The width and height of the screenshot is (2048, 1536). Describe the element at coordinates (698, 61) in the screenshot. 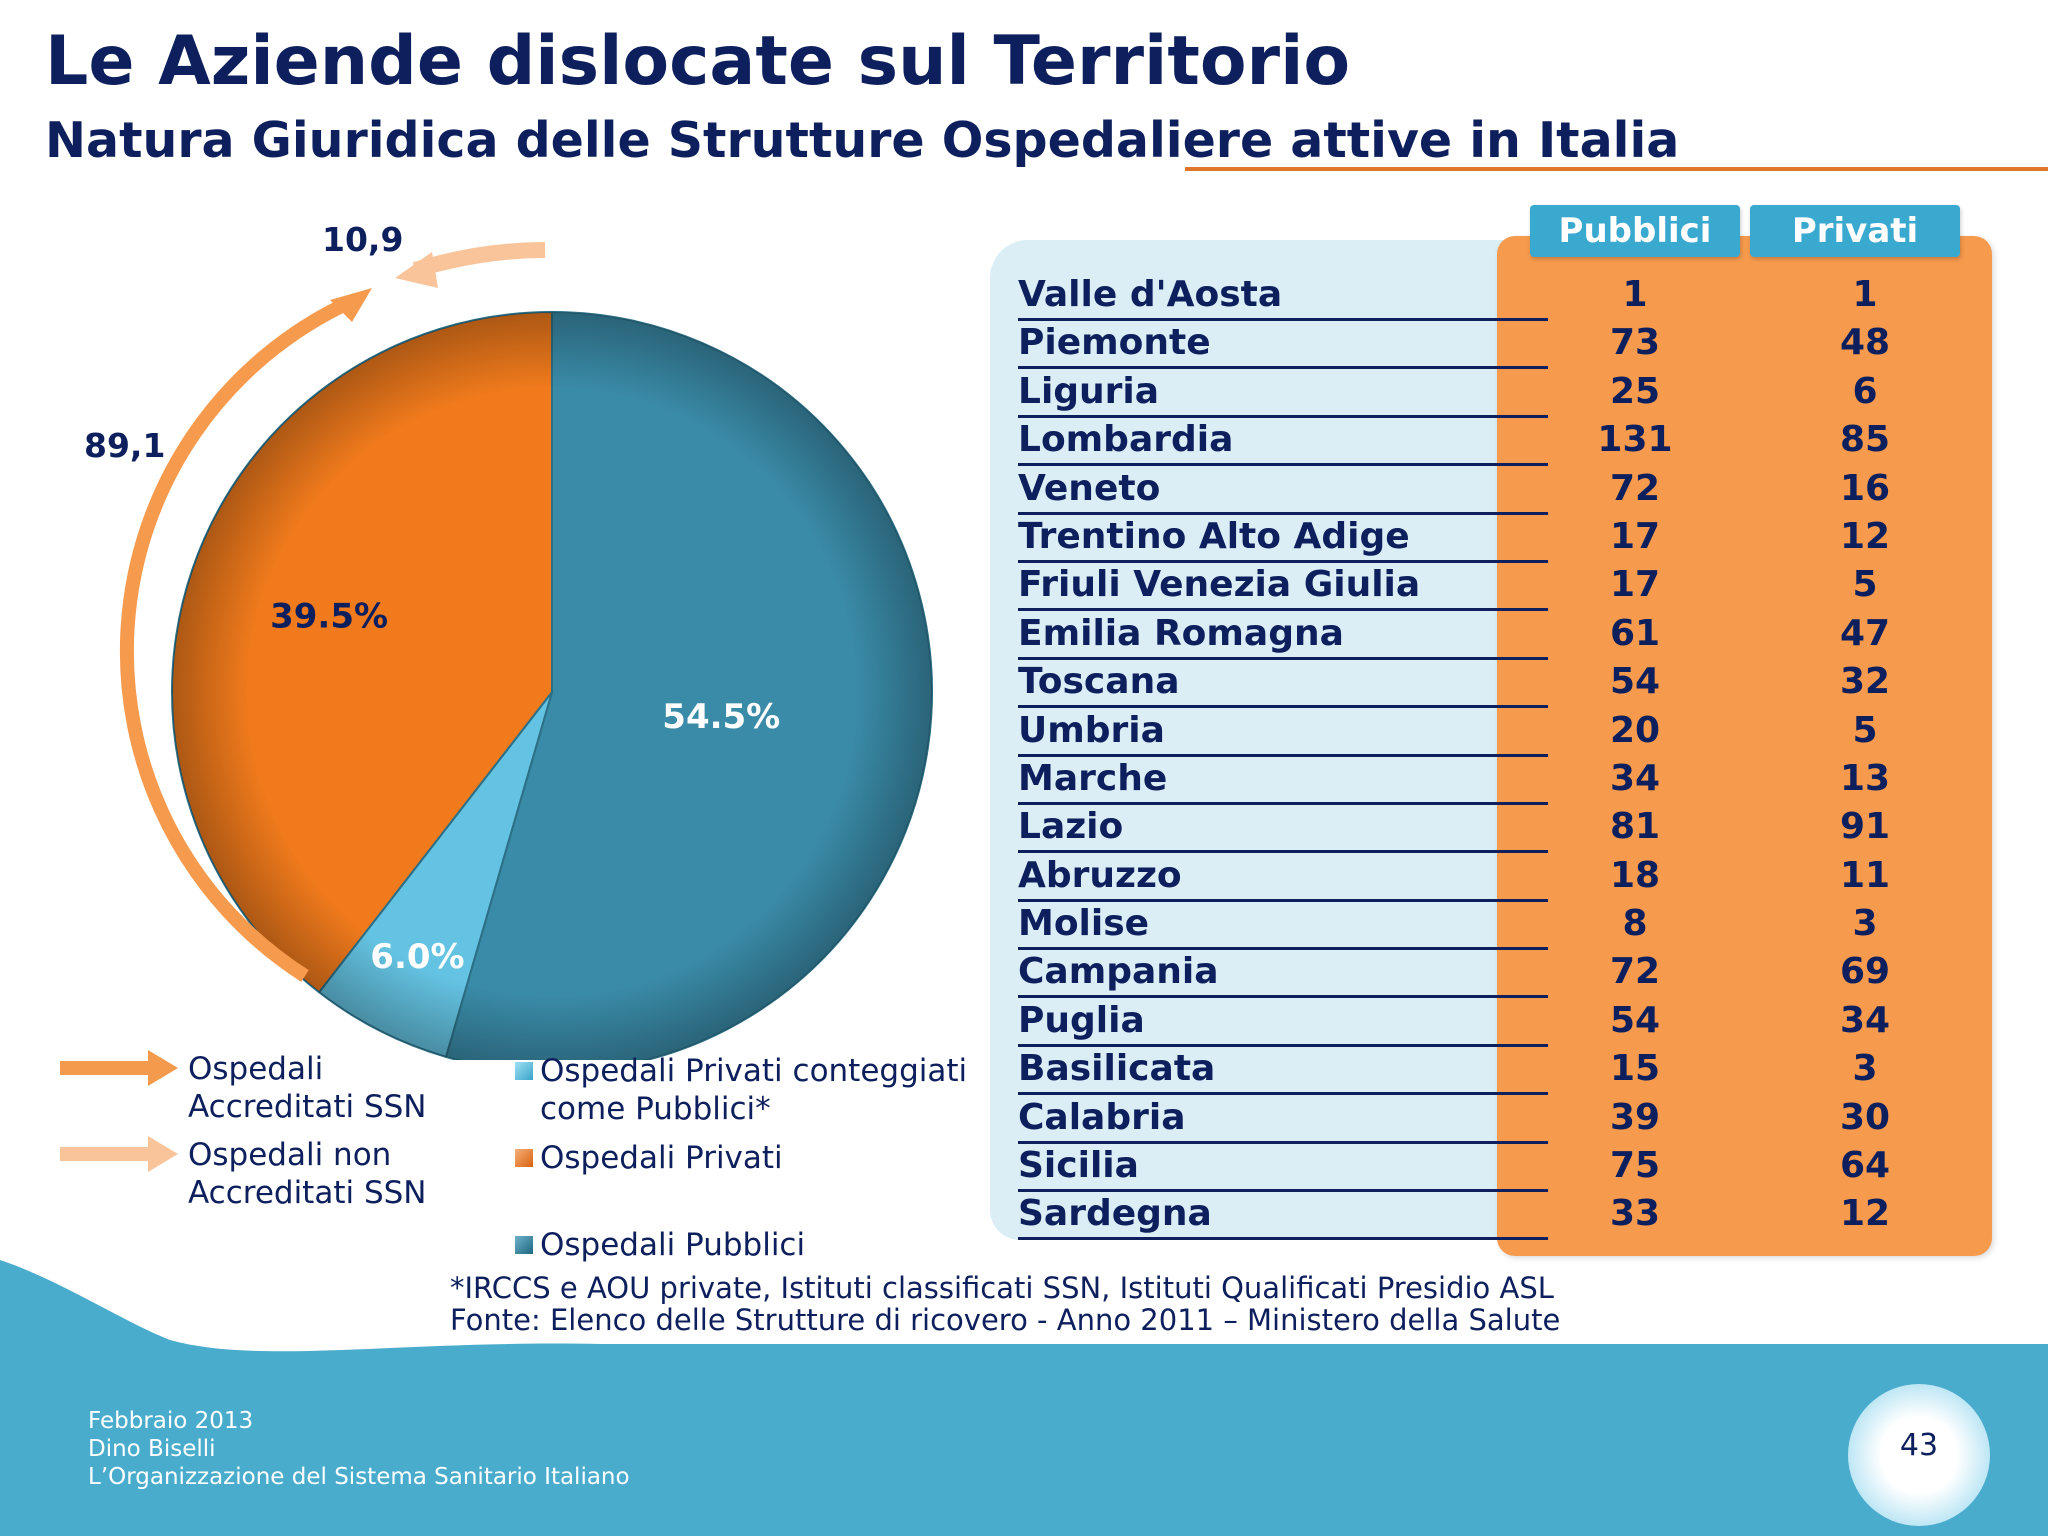

I see `page-title: Le Aziende dislocate sul Territorio` at that location.